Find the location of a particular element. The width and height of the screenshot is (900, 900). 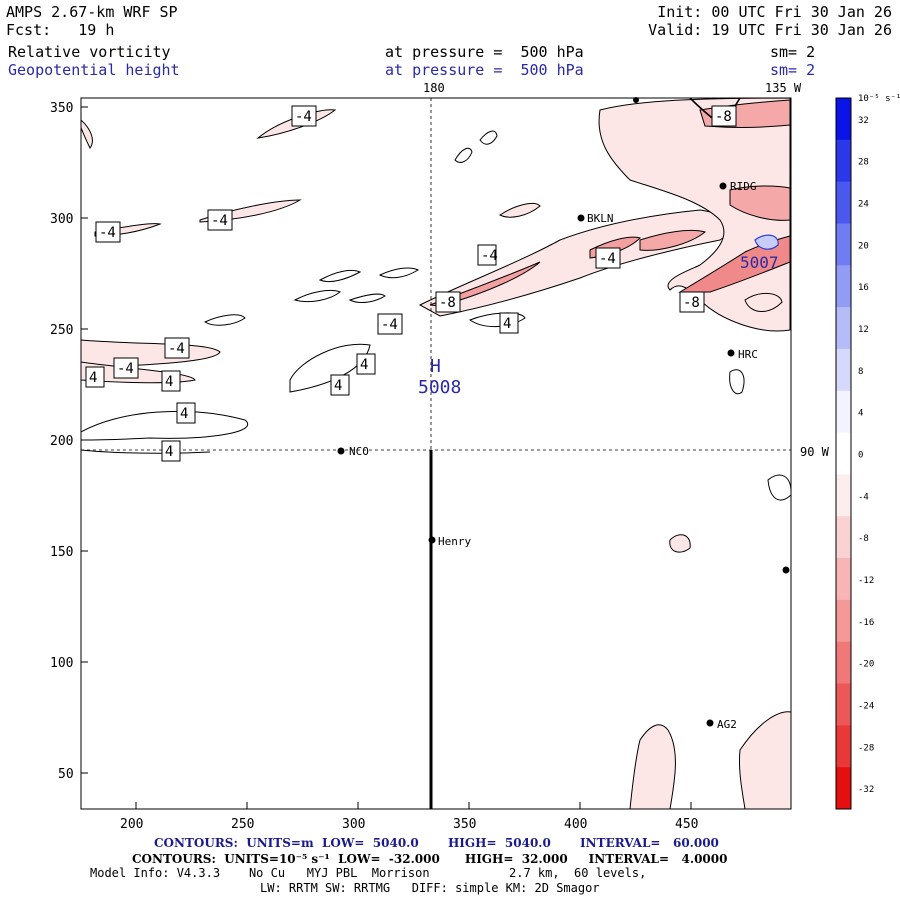

y-axis: 350 300 250 200 150 100 50 is located at coordinates (69, 441).